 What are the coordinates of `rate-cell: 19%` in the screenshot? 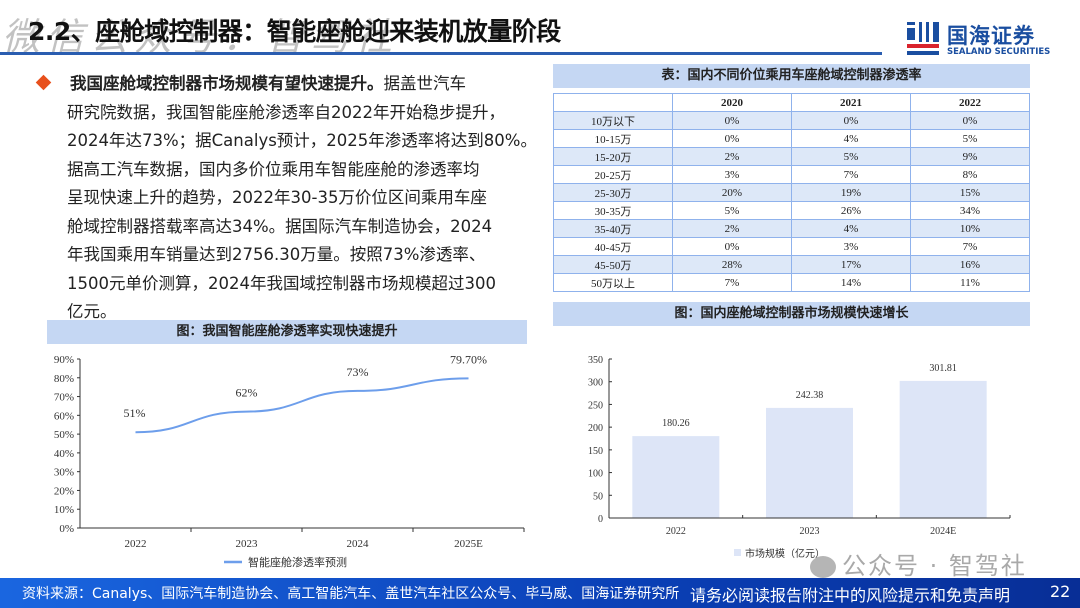 It's located at (851, 192).